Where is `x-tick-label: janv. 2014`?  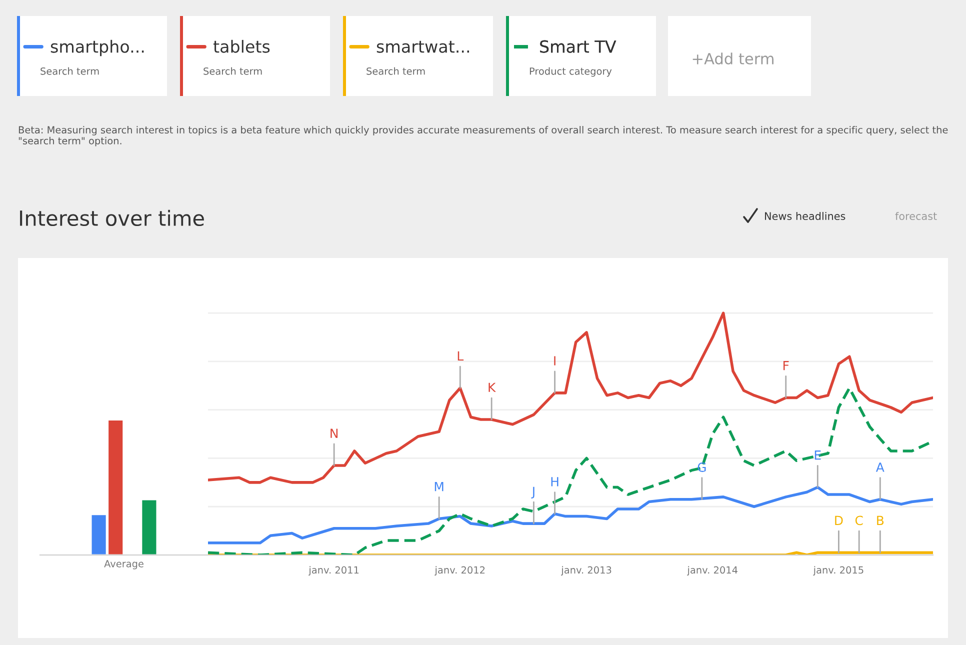 x-tick-label: janv. 2014 is located at coordinates (712, 571).